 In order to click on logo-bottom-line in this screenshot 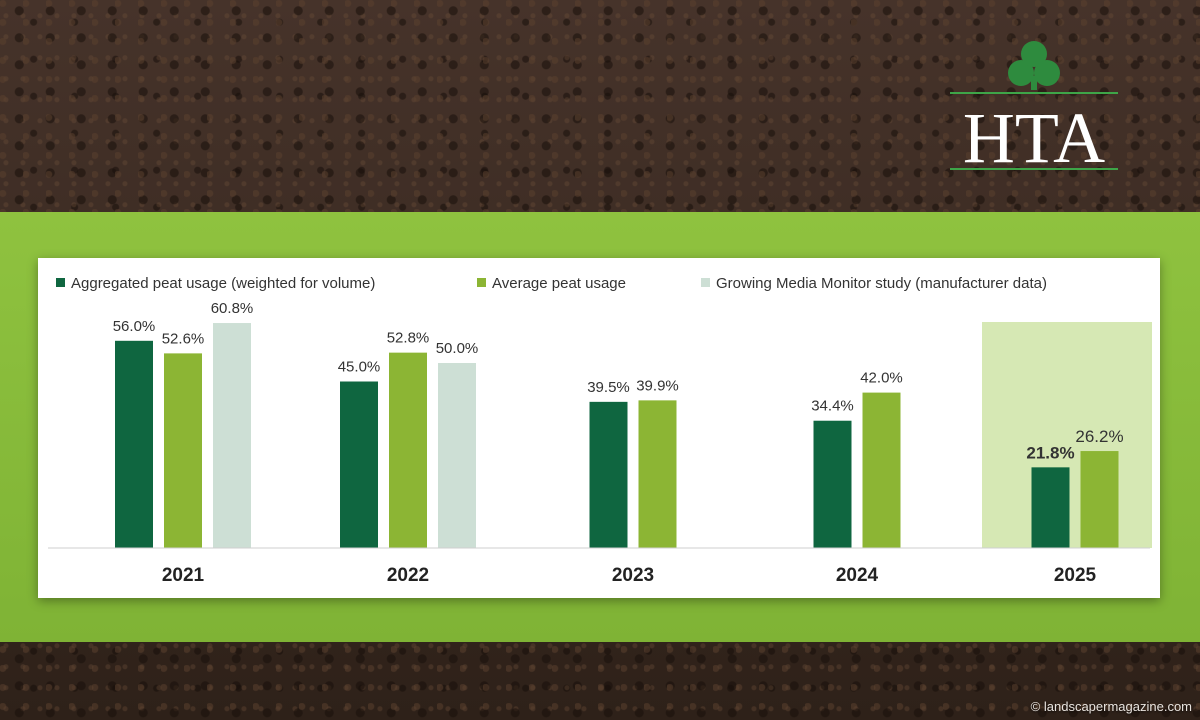, I will do `click(1034, 169)`.